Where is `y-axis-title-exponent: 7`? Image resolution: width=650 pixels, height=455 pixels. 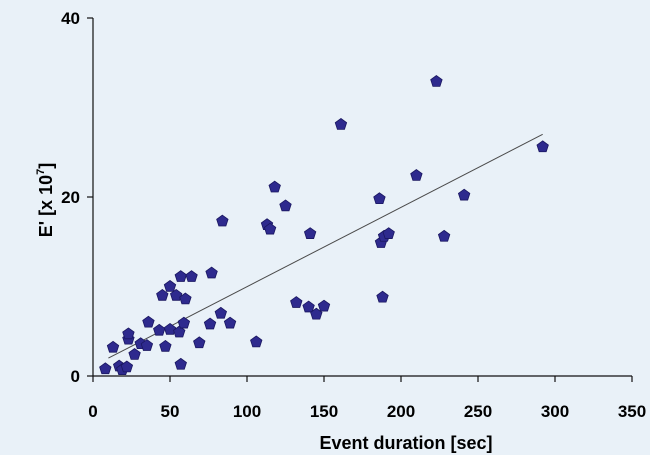 y-axis-title-exponent: 7 is located at coordinates (41, 172).